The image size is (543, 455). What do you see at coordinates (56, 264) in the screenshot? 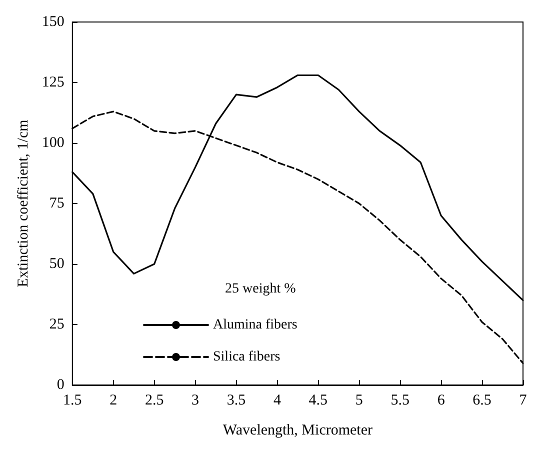
I see `y-tick-label: 50` at bounding box center [56, 264].